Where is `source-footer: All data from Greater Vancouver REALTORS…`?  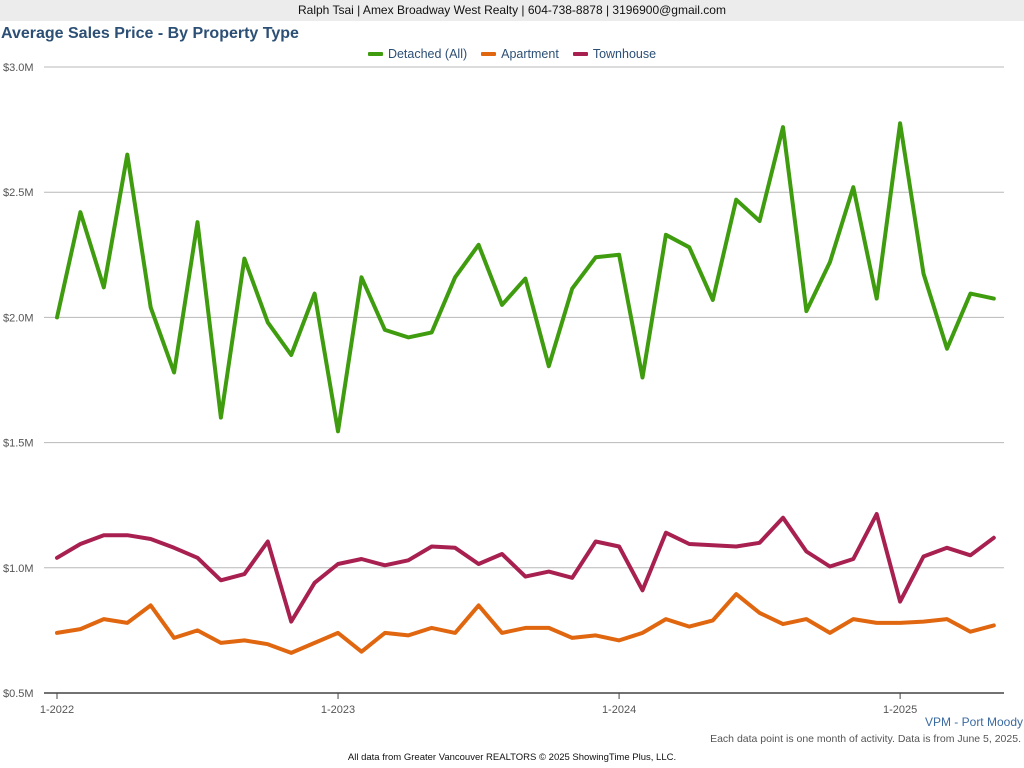
source-footer: All data from Greater Vancouver REALTORS… is located at coordinates (512, 757).